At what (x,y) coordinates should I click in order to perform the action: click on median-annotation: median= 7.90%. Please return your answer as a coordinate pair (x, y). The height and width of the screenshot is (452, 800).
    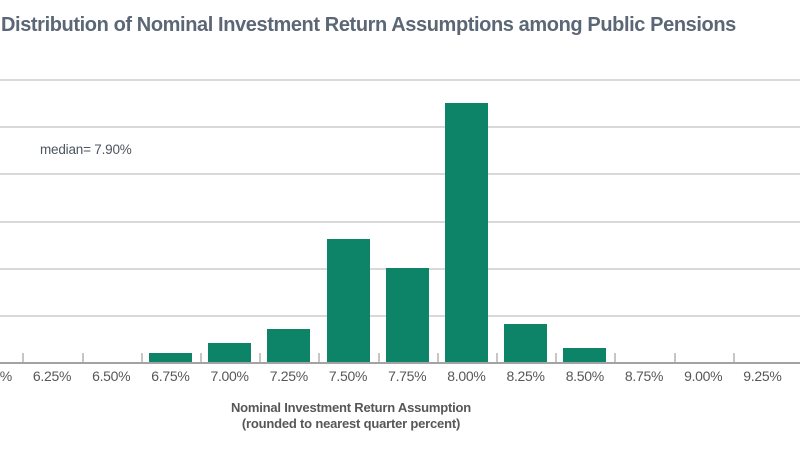
    Looking at the image, I should click on (86, 149).